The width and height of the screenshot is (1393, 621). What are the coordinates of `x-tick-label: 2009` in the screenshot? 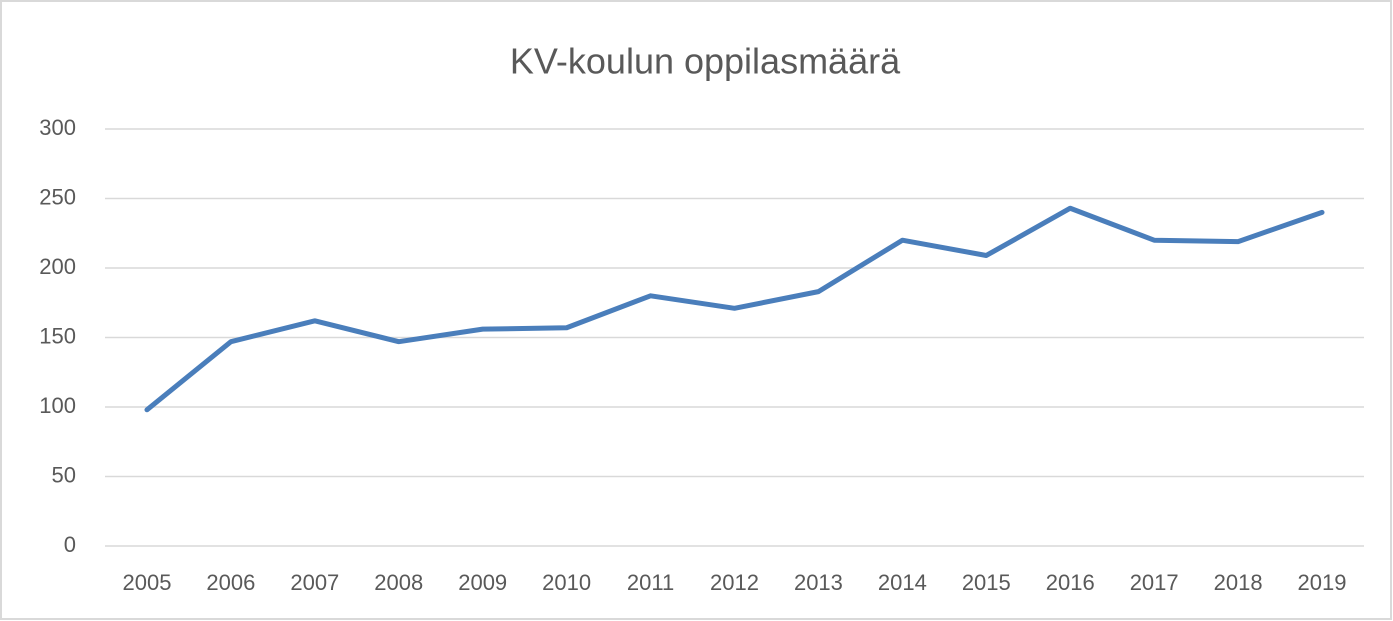 It's located at (482, 582).